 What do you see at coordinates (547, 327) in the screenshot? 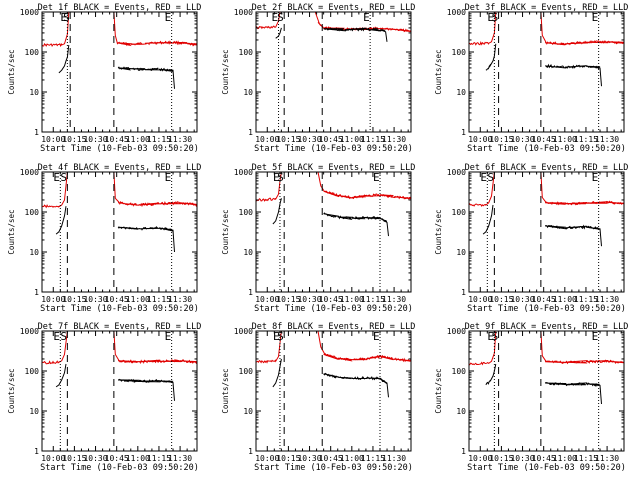
I see `panel-title: Det 9f BLACK = Events, RED = LLD` at bounding box center [547, 327].